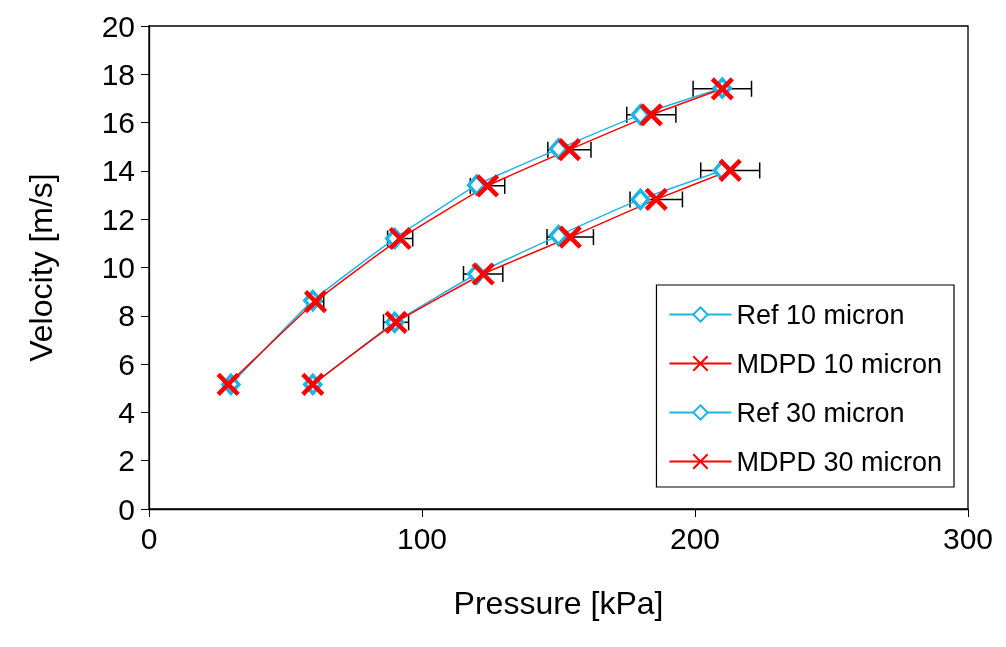  What do you see at coordinates (839, 363) in the screenshot?
I see `legend-label: MDPD 10 micron` at bounding box center [839, 363].